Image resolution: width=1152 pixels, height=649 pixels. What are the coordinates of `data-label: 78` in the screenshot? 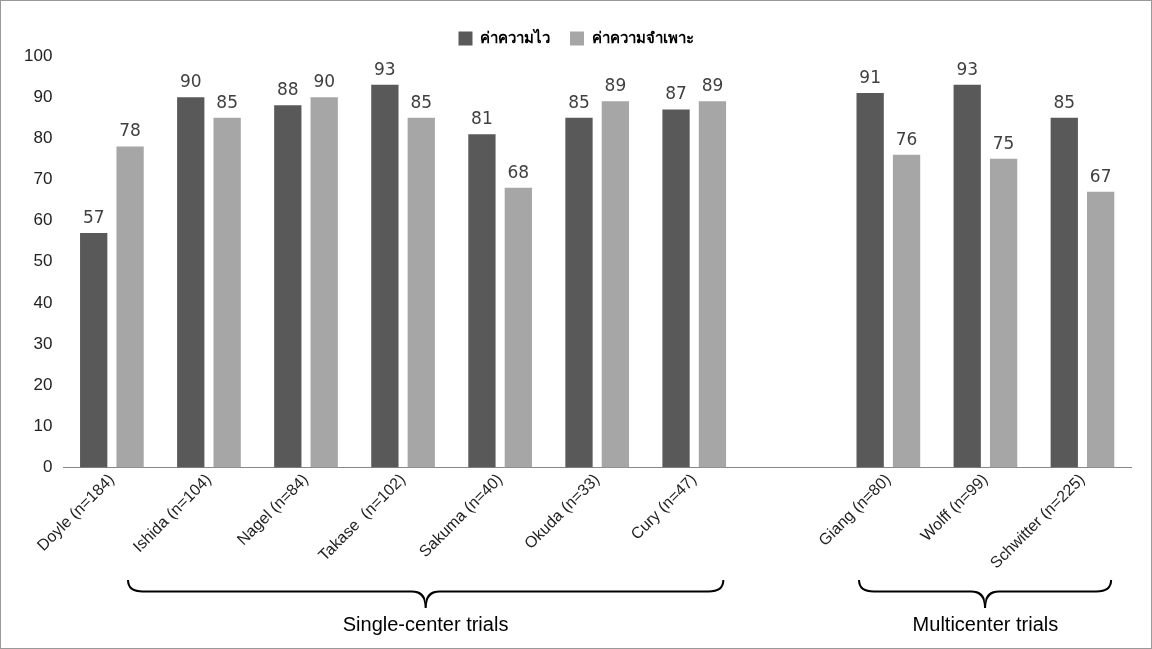 It's located at (130, 130).